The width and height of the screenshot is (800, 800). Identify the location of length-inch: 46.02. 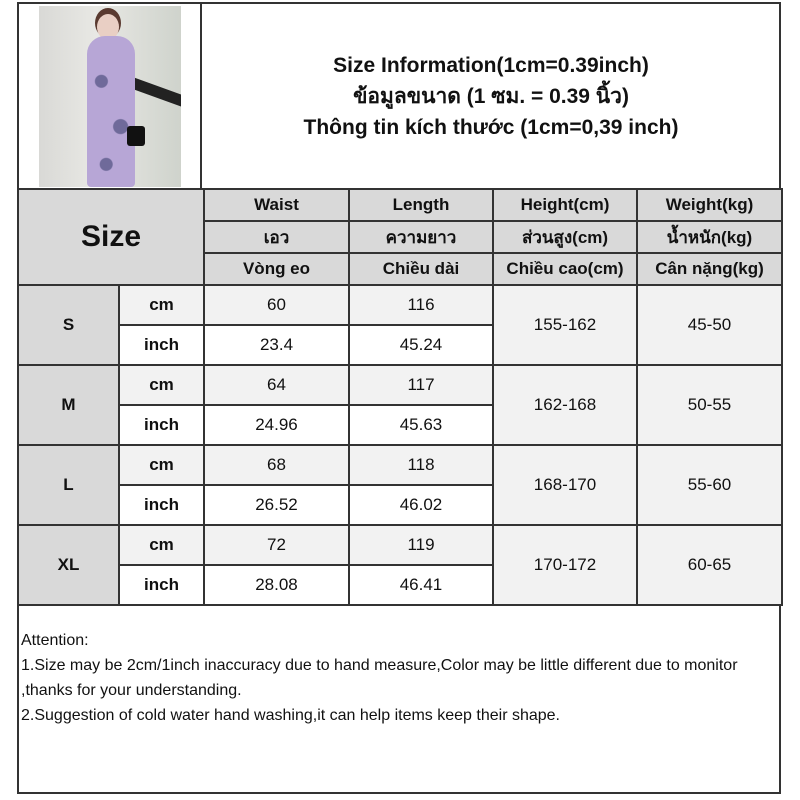
(421, 505).